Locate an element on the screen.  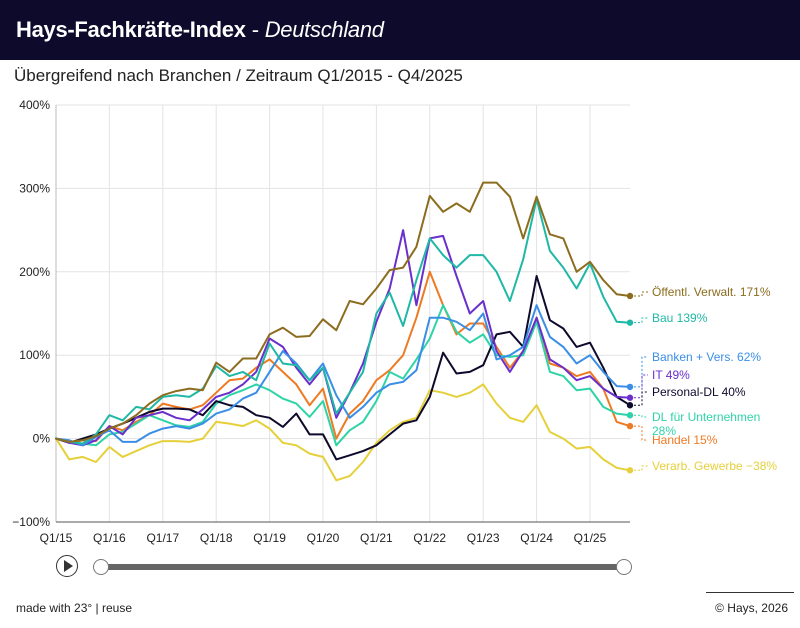
x-tick-label: Q1/19 is located at coordinates (269, 538).